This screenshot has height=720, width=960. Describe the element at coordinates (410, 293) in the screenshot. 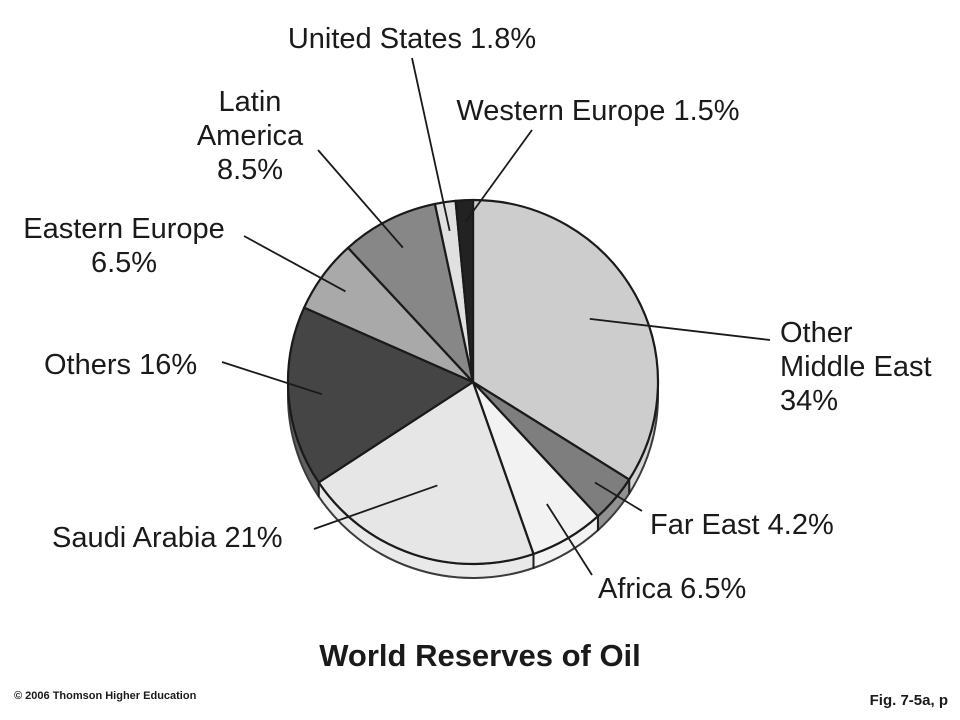

I see `slice-latin-america` at that location.